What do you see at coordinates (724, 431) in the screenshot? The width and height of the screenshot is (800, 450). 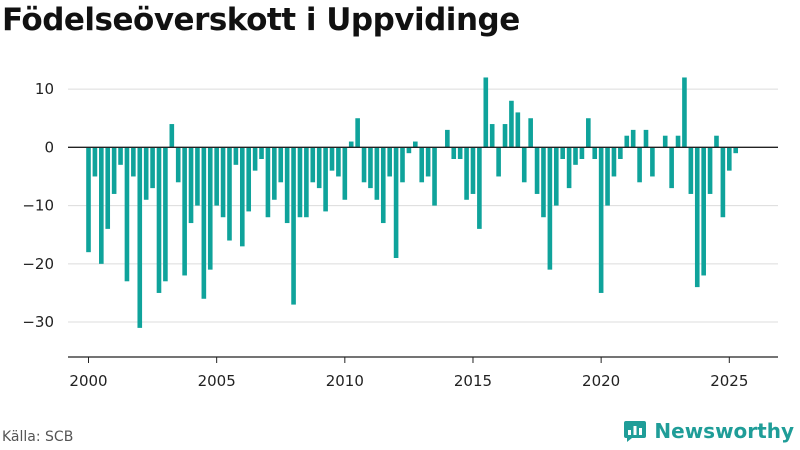 I see `brand-name: Newsworthy` at bounding box center [724, 431].